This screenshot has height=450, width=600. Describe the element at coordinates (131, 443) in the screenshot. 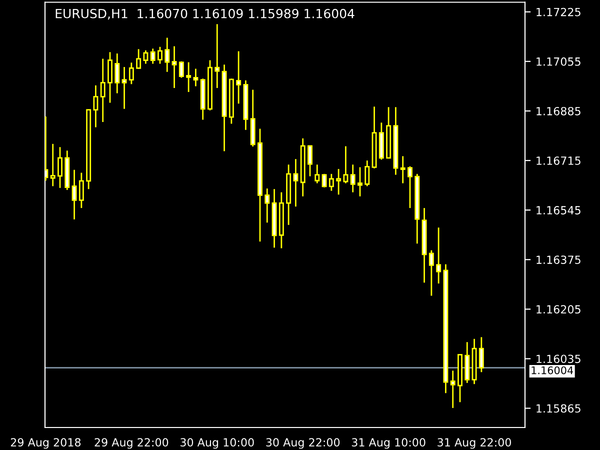

I see `x-tick-label: 29 Aug 22:00` at that location.